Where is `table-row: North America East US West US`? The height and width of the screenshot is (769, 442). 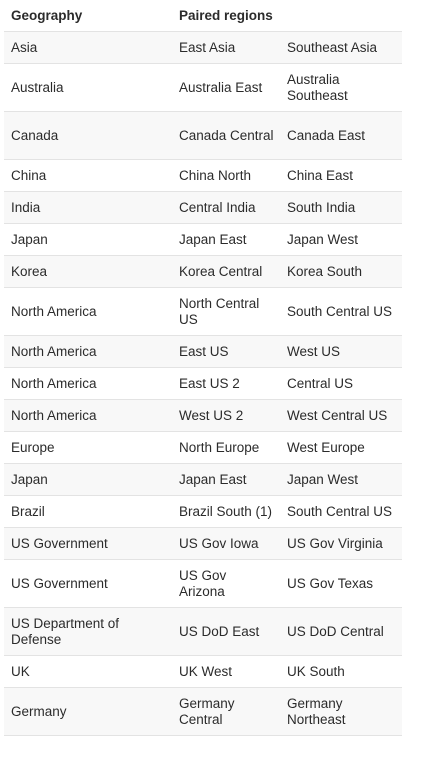
table-row: North America East US West US is located at coordinates (203, 351).